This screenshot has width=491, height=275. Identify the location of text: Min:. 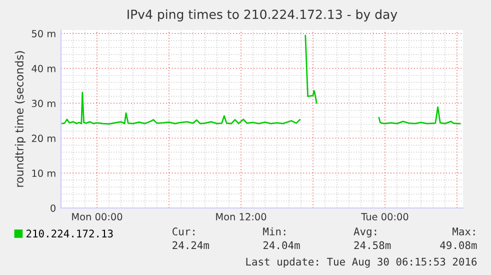
(274, 231).